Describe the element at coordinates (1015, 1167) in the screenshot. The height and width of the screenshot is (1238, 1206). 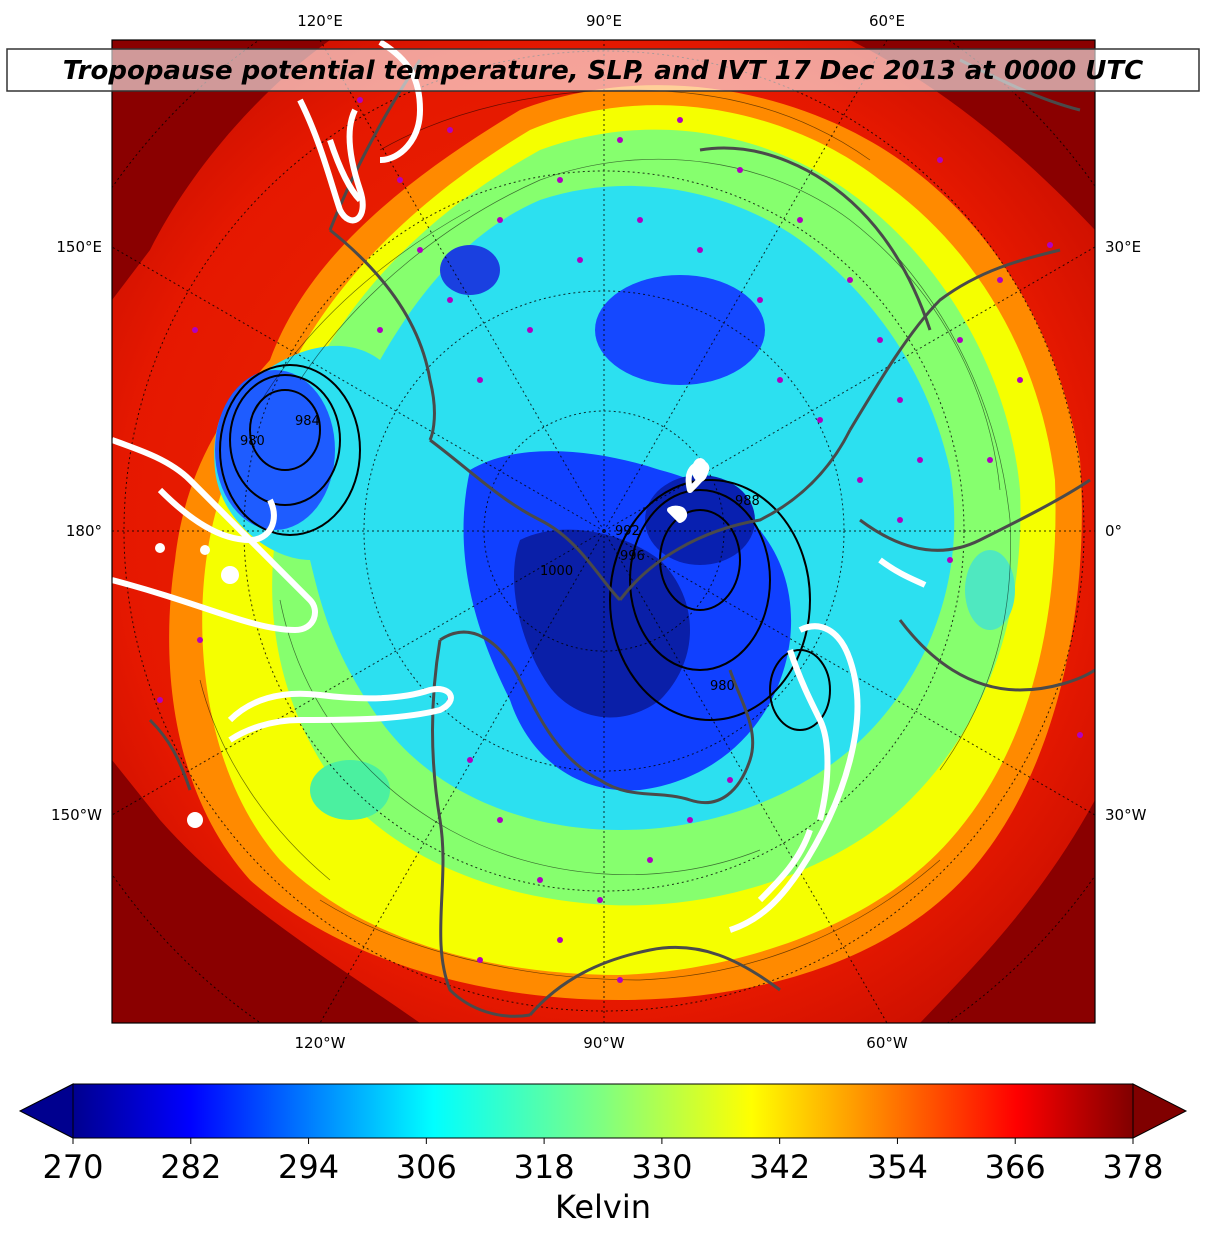
I see `colorbar-tick-label: 366` at that location.